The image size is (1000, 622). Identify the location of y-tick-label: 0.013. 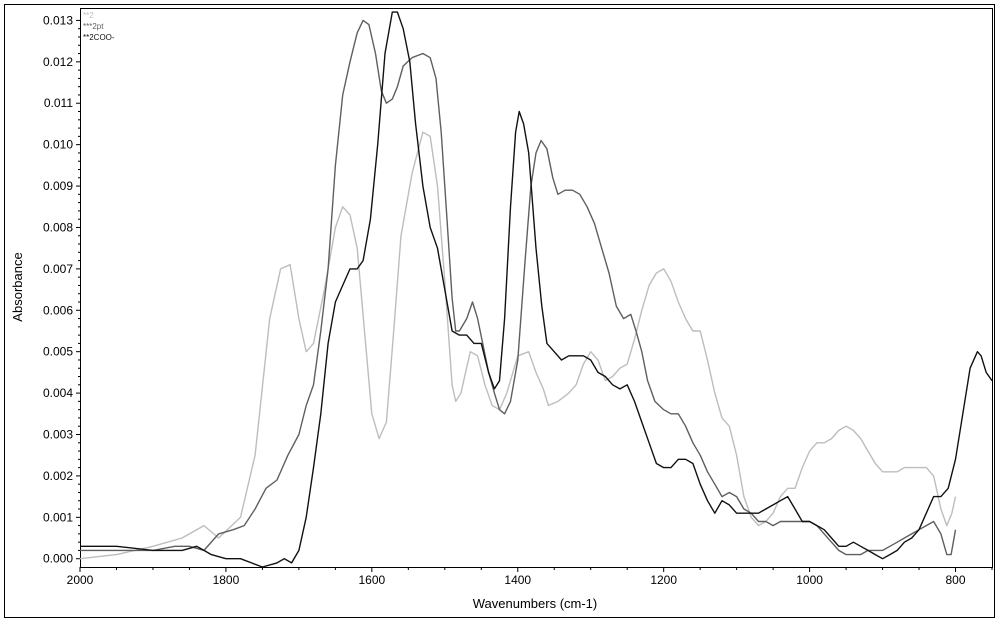
(58, 20).